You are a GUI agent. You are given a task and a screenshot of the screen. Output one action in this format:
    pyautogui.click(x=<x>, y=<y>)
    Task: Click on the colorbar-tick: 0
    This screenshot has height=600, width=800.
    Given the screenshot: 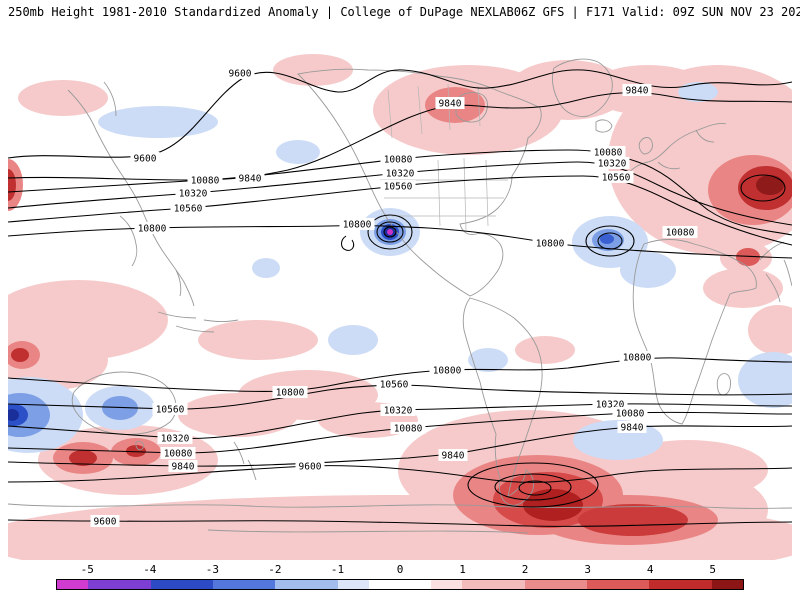 What is the action you would take?
    pyautogui.click(x=400, y=569)
    